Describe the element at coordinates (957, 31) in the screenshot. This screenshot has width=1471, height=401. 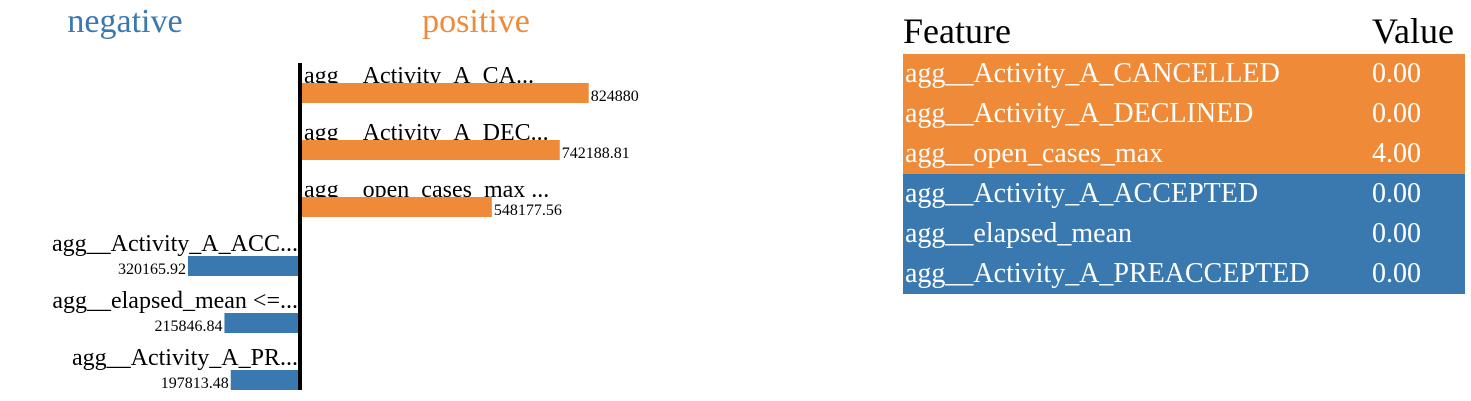
I see `feature-column-header: Feature` at that location.